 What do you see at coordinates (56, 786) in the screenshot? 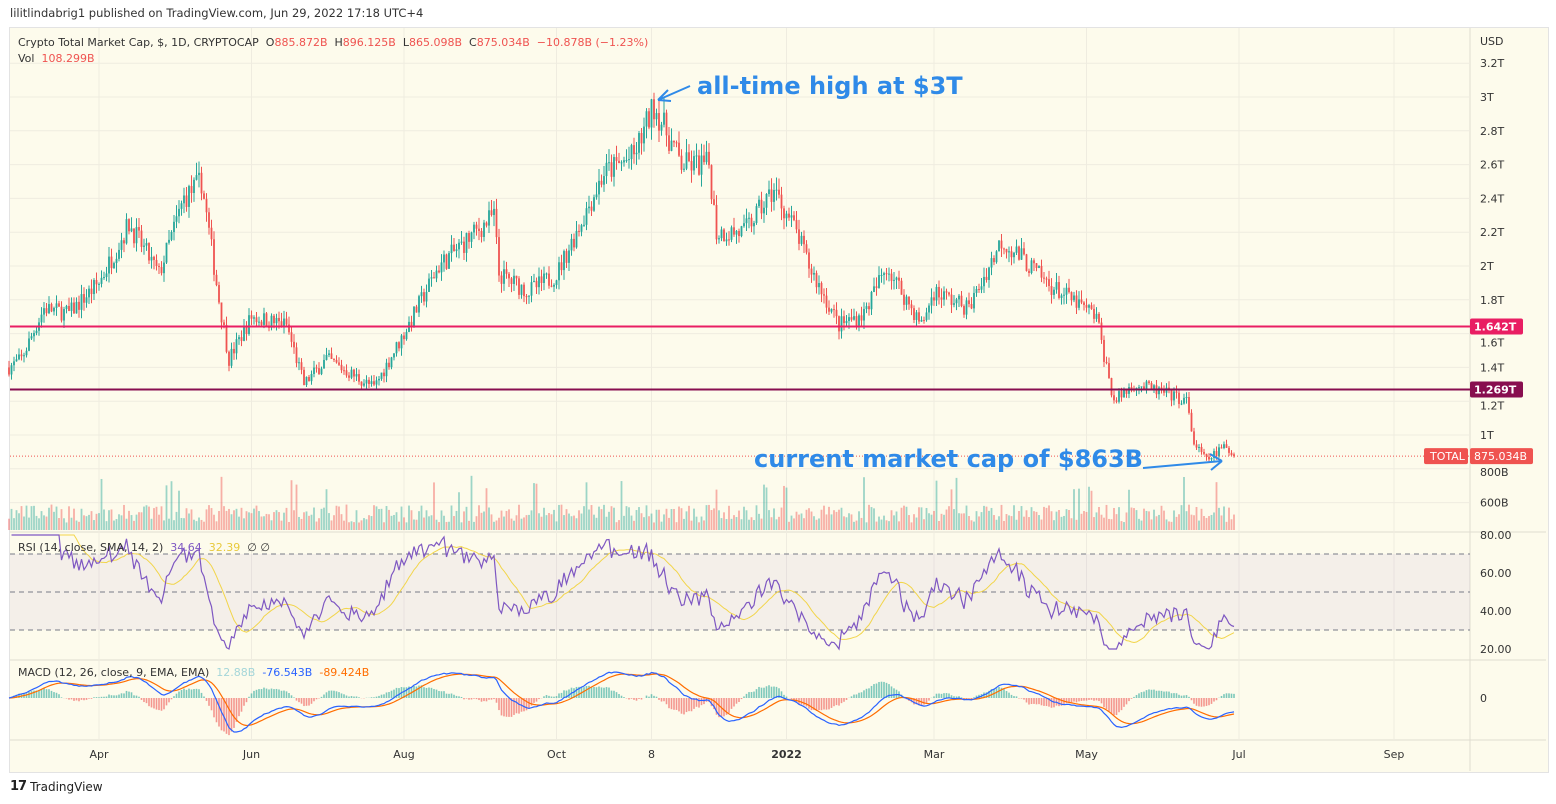
I see `tradingview-logo: 17 TradingView` at bounding box center [56, 786].